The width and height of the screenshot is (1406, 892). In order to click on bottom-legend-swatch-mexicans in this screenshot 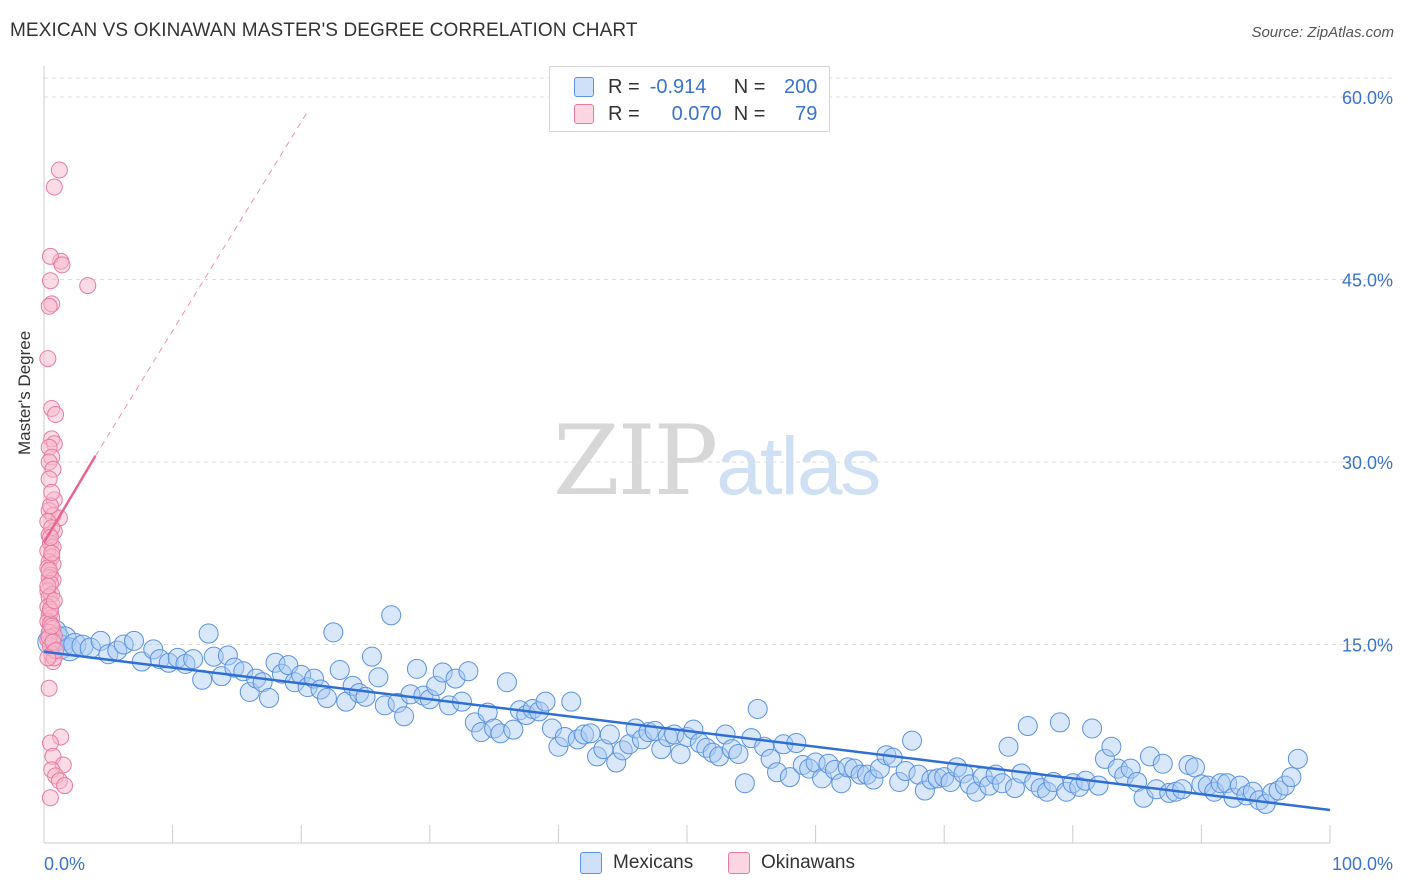, I will do `click(591, 863)`.